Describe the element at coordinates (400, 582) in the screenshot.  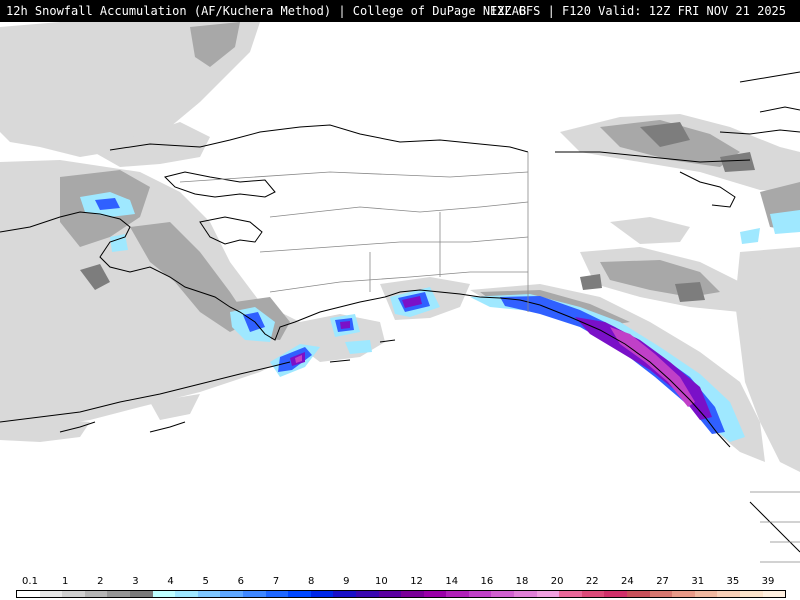
I see `legend-tick-labels: 0.1 1 2 3 4 5 6 7 8 9 10 12 14 16 18 20 22 24 27 31 35 39` at that location.